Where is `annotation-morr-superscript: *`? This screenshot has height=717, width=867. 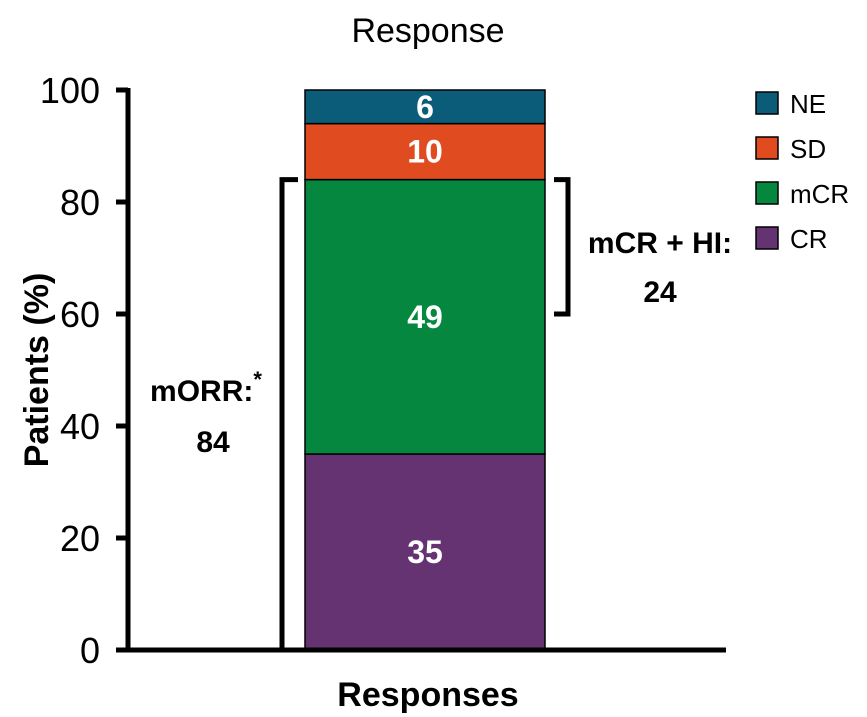
annotation-morr-superscript: * is located at coordinates (257, 379).